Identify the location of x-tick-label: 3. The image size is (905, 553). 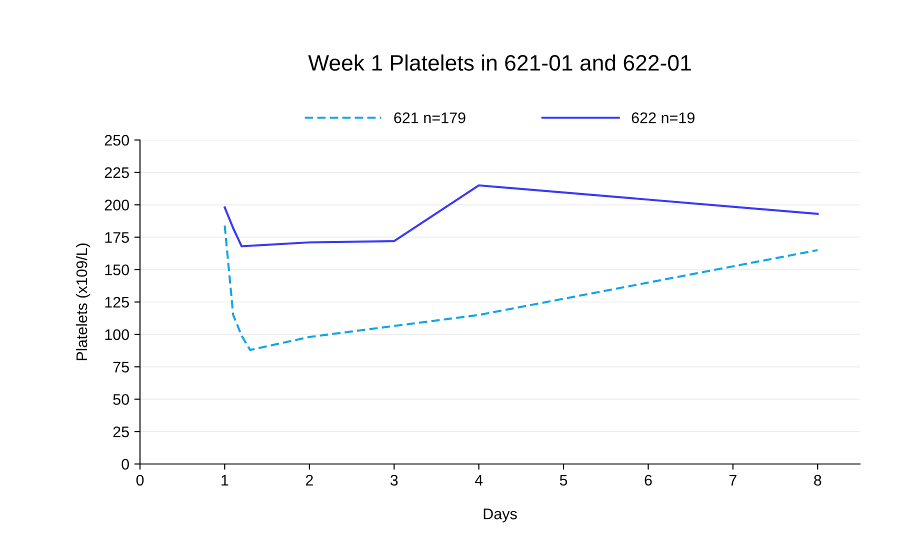
(394, 480).